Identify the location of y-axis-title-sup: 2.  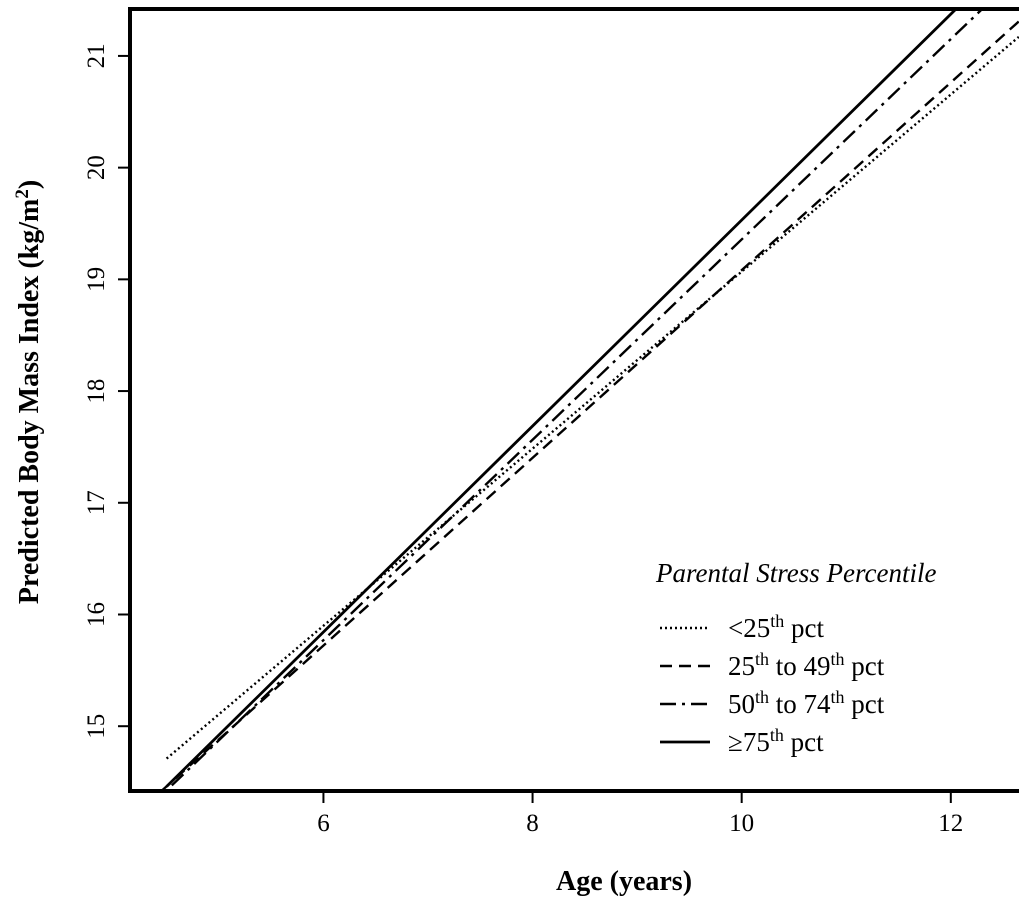
(22, 194).